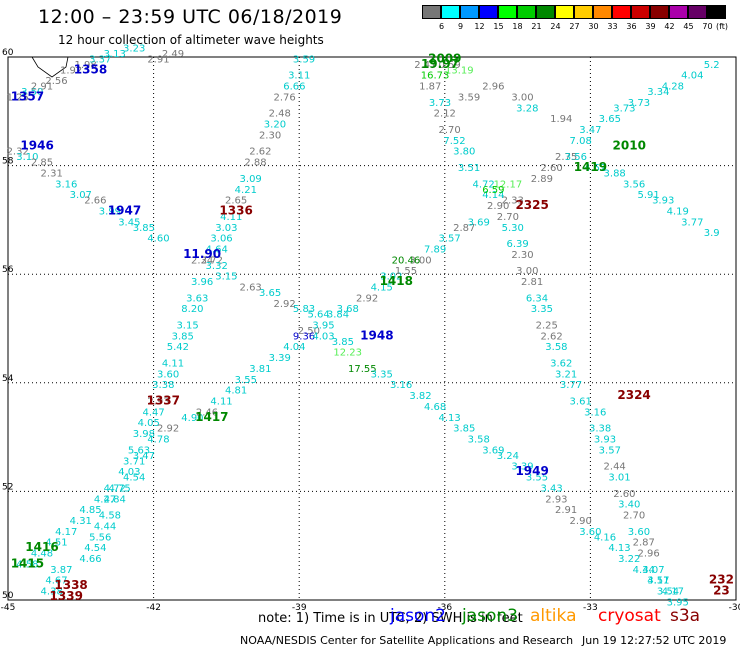 The image size is (740, 650). What do you see at coordinates (581, 141) in the screenshot?
I see `wave-height-point: 7.08` at bounding box center [581, 141].